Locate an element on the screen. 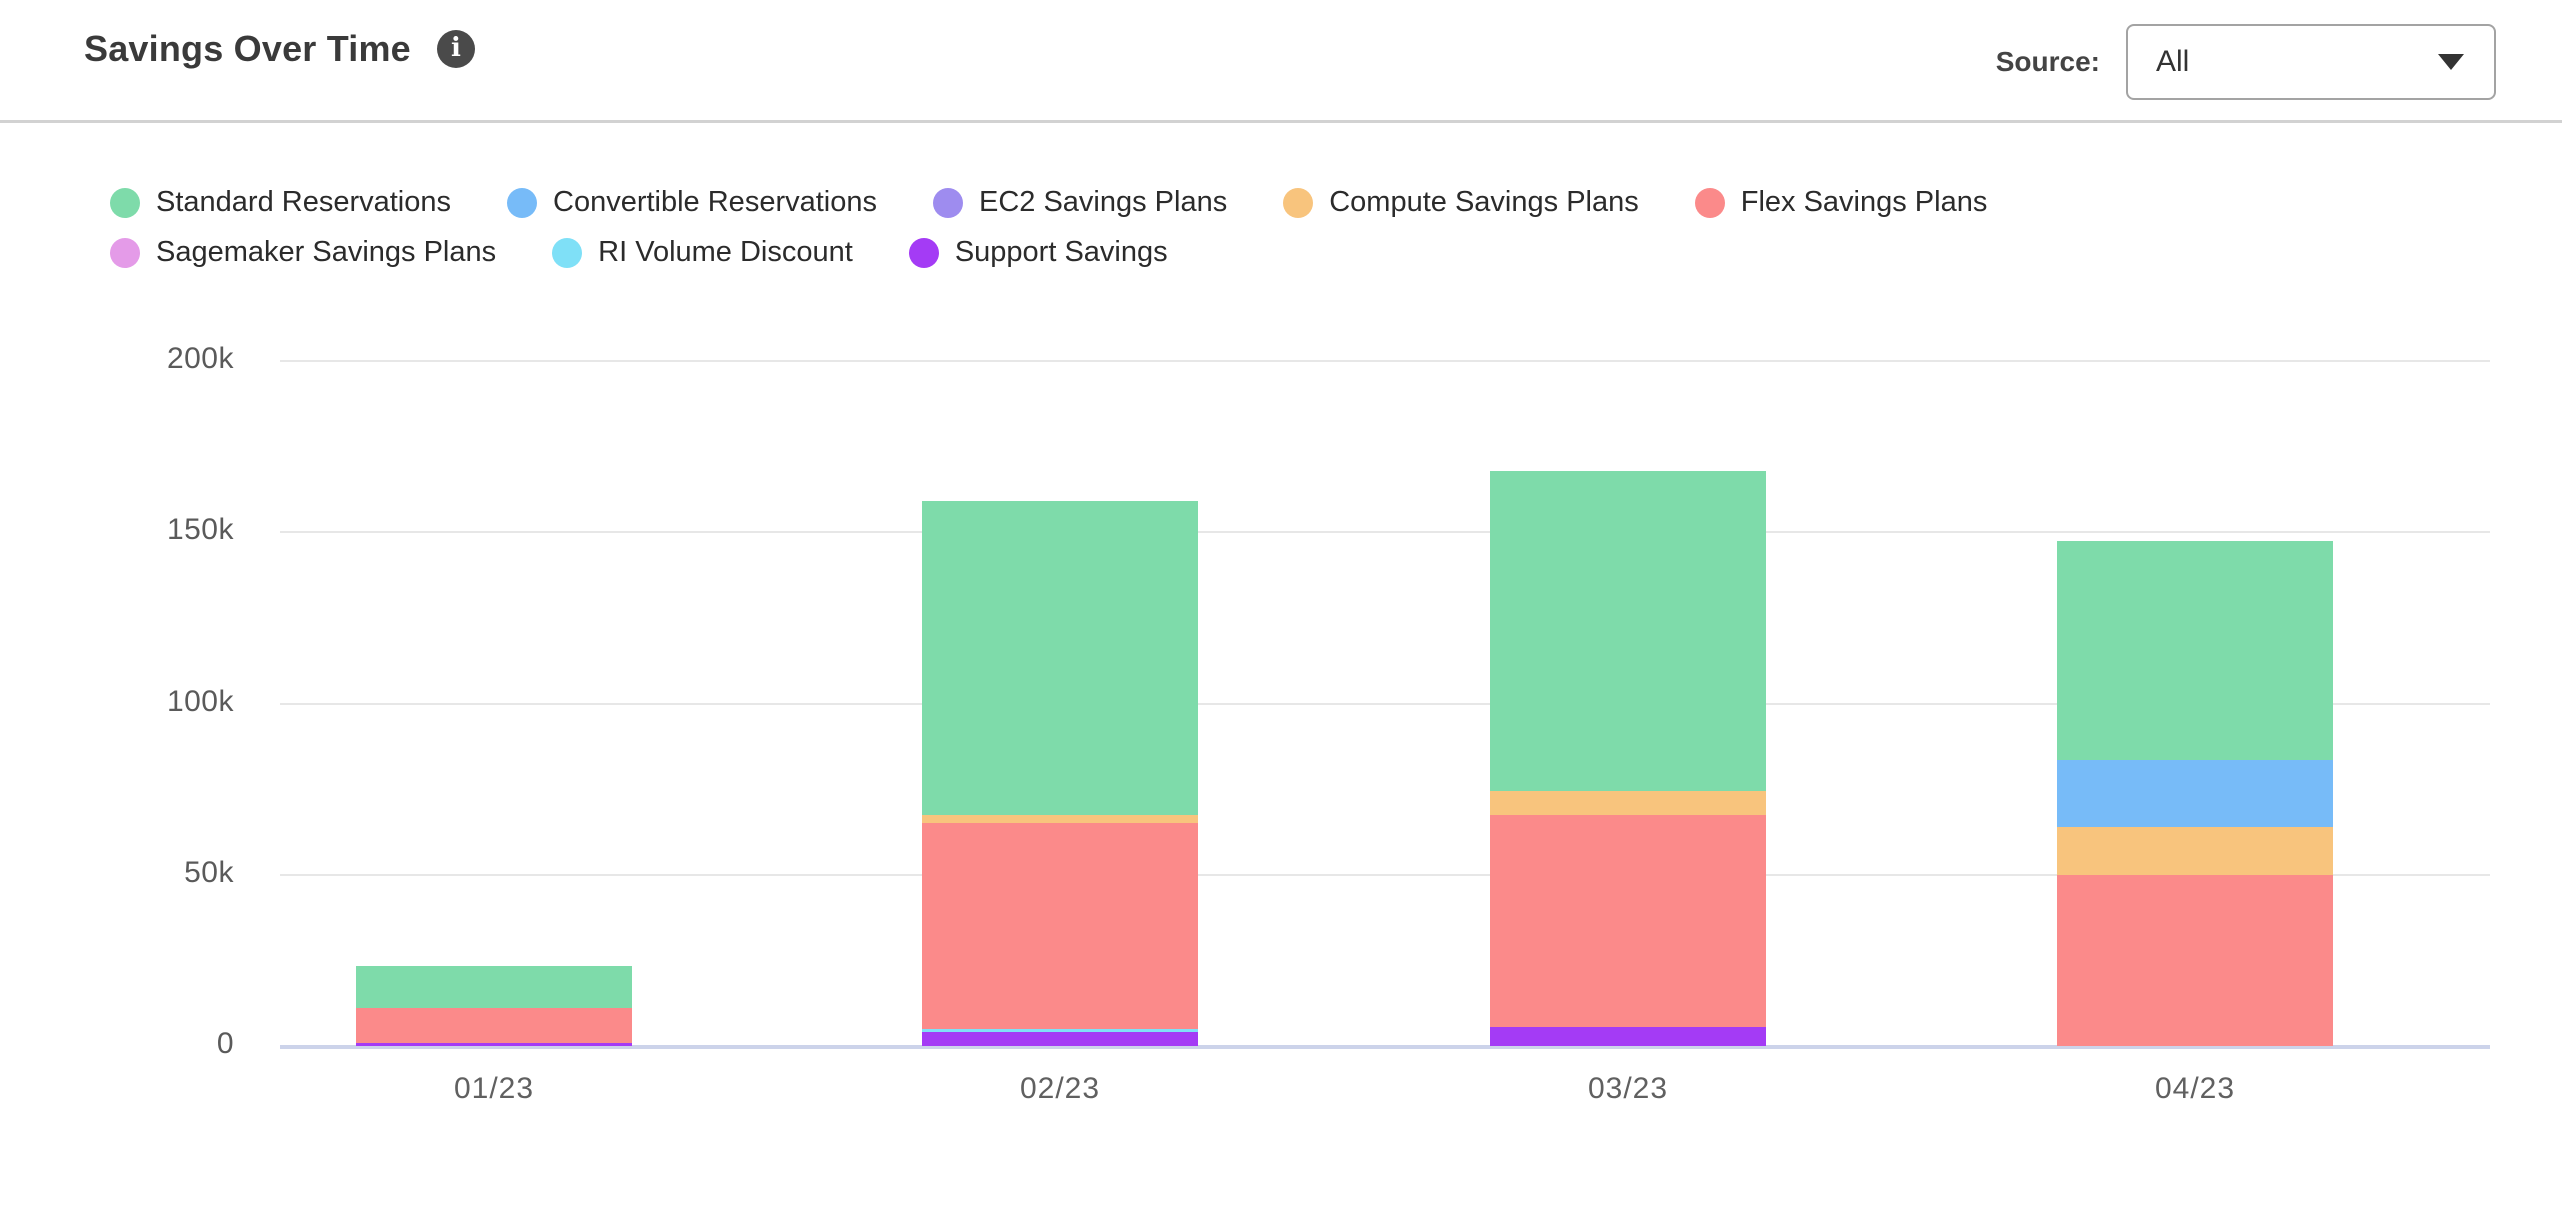 The image size is (2562, 1222). bar-segment-03-23-standard-reservations is located at coordinates (1628, 630).